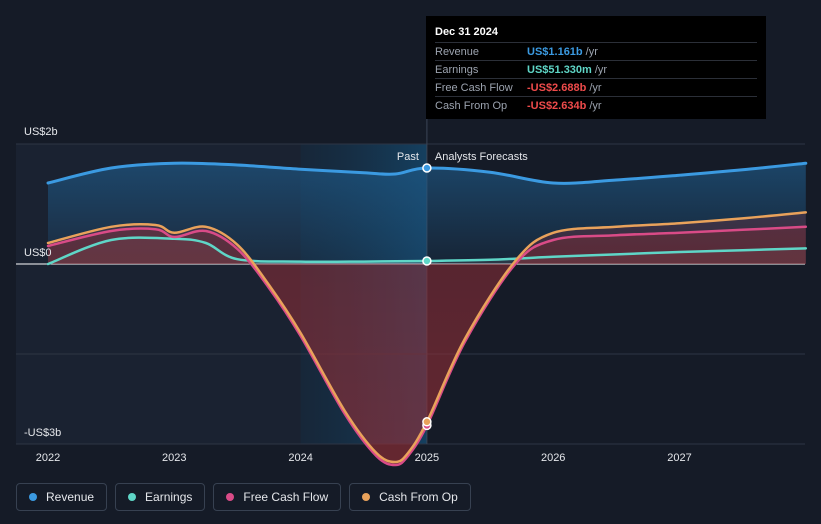  I want to click on legend-label: Earnings, so click(169, 497).